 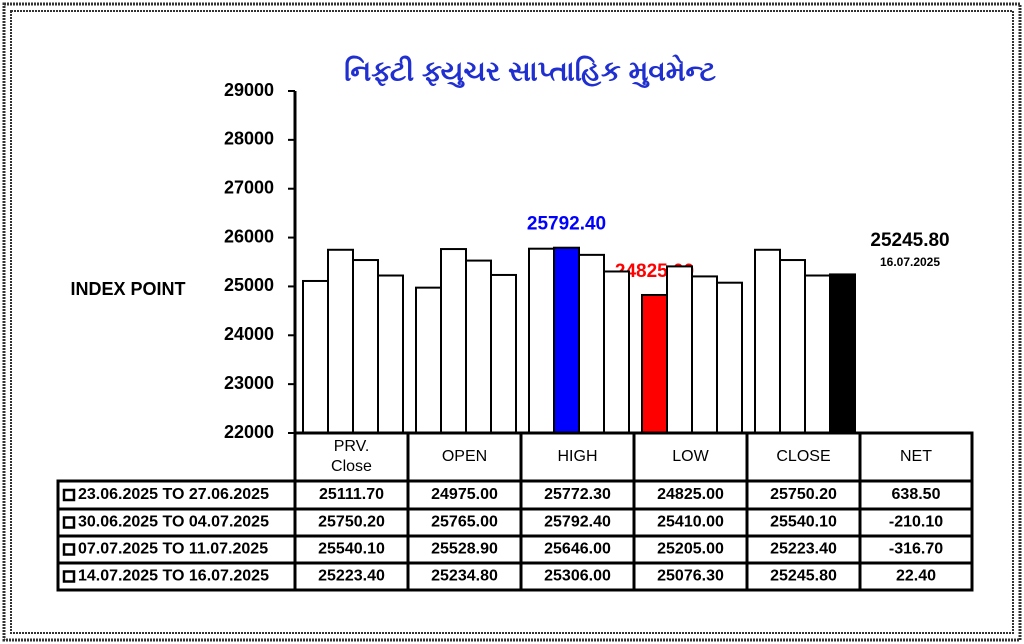 I want to click on y-tick-label: 23000, so click(x=249, y=383).